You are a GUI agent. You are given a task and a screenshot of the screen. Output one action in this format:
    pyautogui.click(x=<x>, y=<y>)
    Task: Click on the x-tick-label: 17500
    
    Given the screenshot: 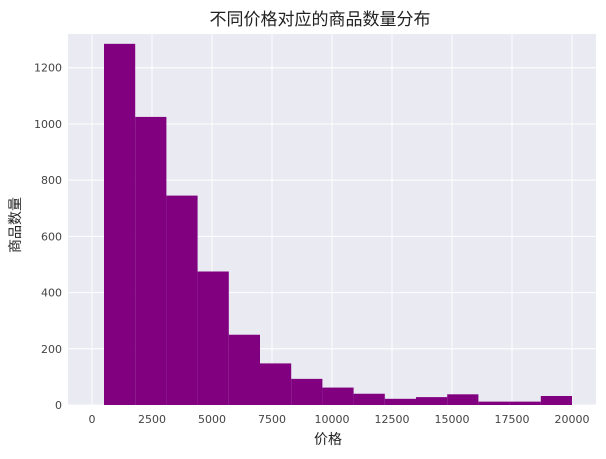 What is the action you would take?
    pyautogui.click(x=512, y=419)
    